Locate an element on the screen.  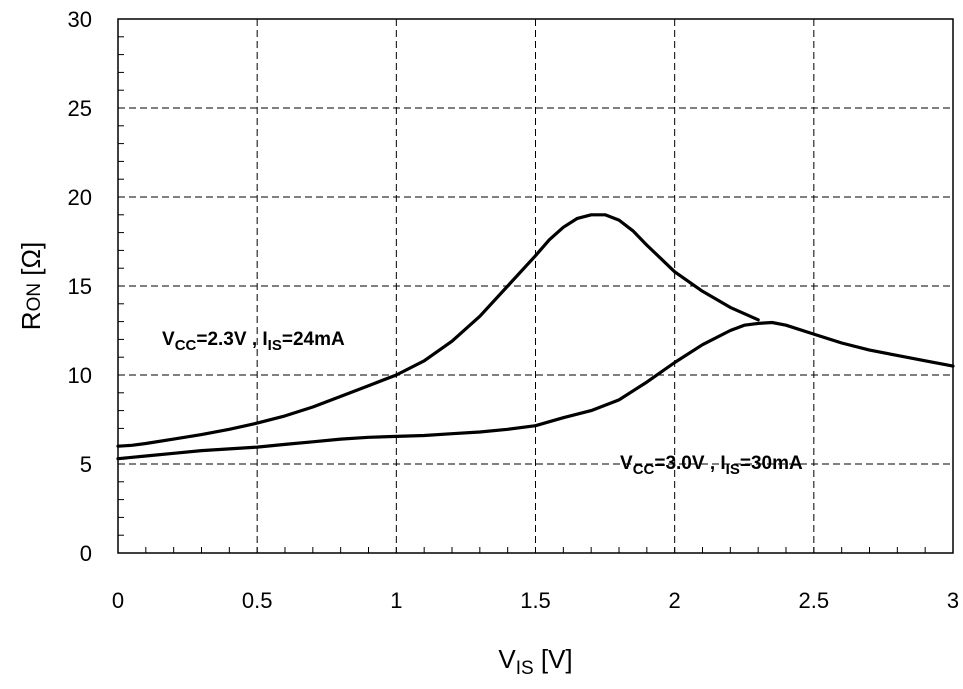
x-axis-title-sub: IS is located at coordinates (525, 668).